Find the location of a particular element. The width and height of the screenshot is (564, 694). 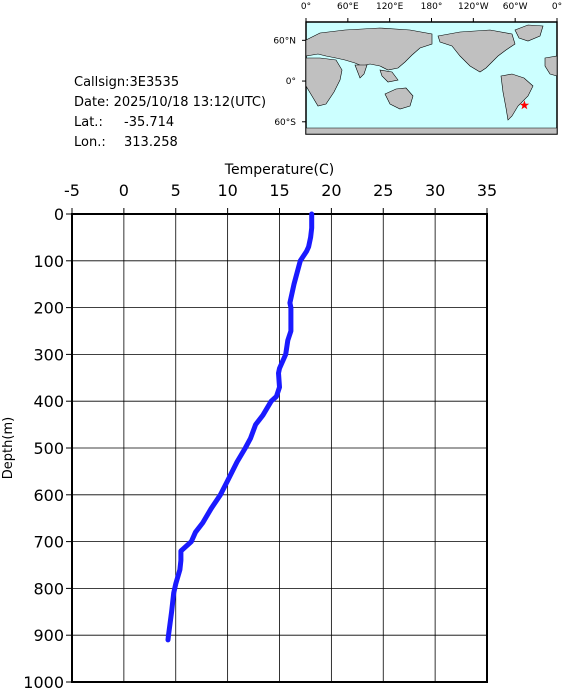

lon-value: 313.258 is located at coordinates (151, 142).